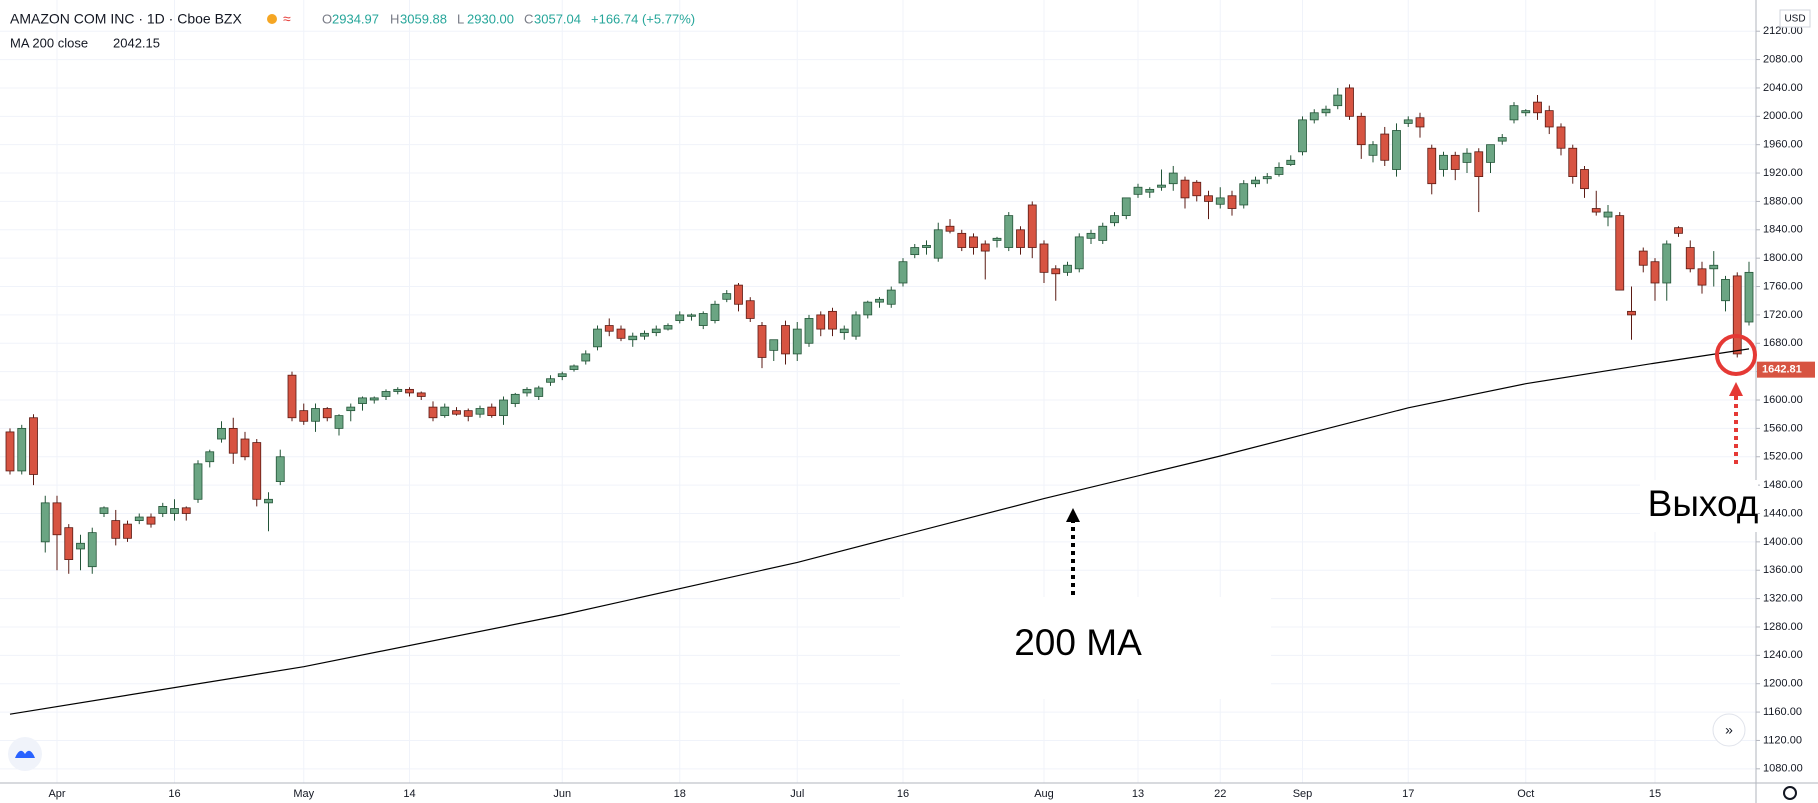  Describe the element at coordinates (1783, 769) in the screenshot. I see `y-tick-label: 1080.00` at that location.